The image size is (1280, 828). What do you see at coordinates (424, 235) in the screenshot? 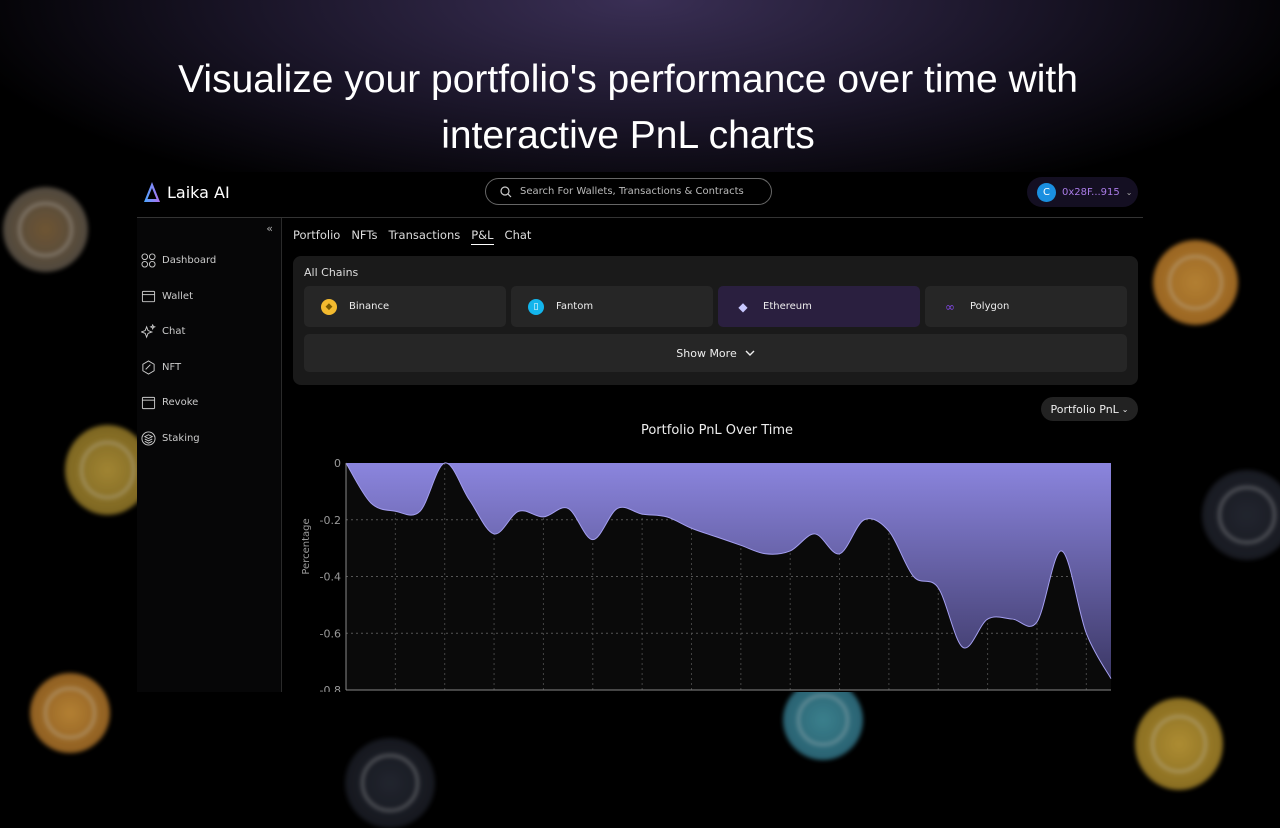
I see `tab-transactions: Transactions` at bounding box center [424, 235].